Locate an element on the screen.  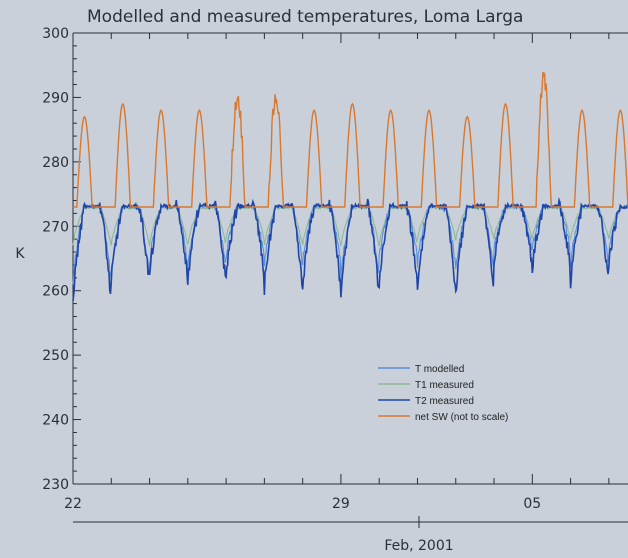
legend-label: T1 measured is located at coordinates (444, 385).